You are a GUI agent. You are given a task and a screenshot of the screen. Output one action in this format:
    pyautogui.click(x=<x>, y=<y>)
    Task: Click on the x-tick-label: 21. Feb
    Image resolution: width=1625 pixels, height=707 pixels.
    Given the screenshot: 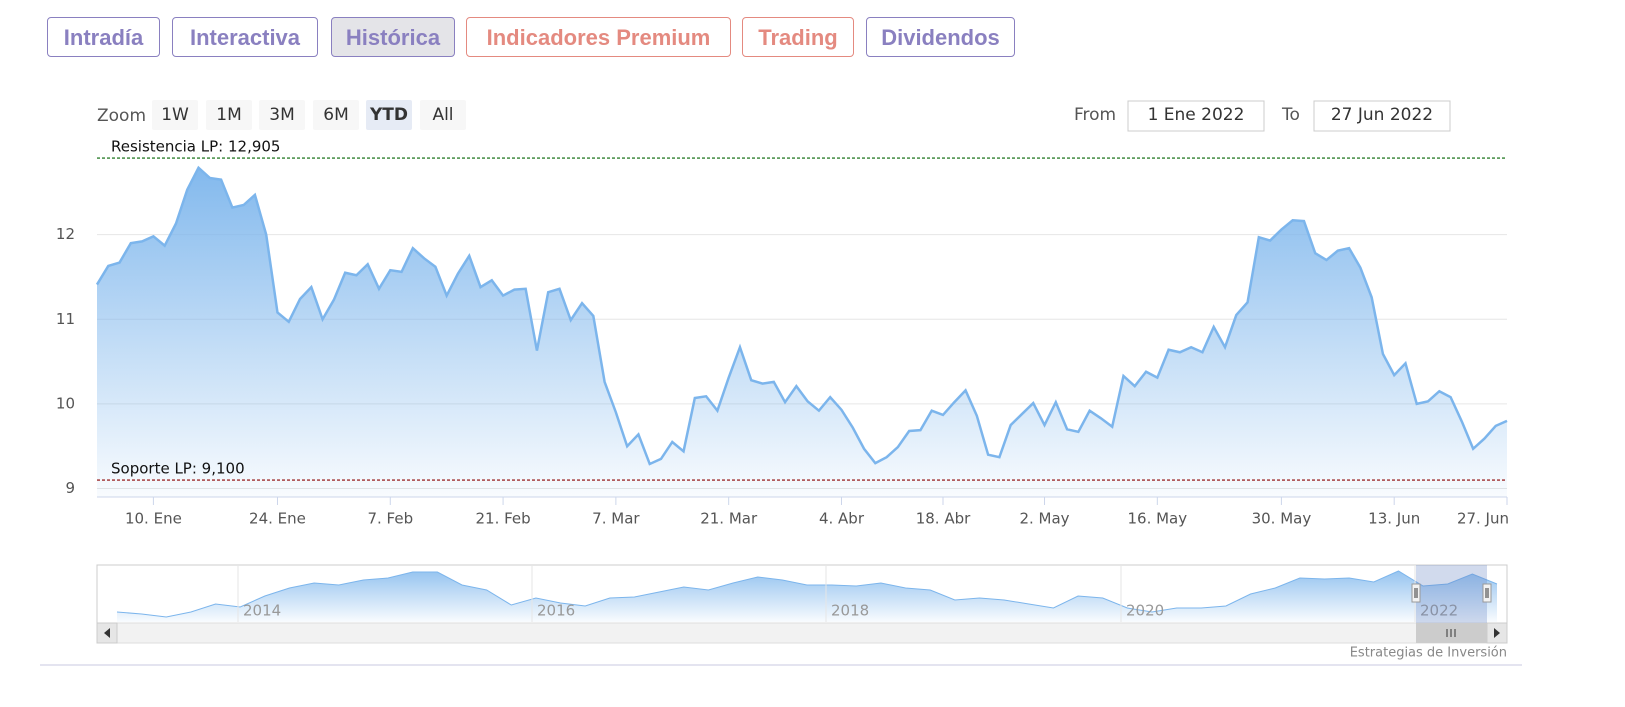 What is the action you would take?
    pyautogui.click(x=502, y=519)
    